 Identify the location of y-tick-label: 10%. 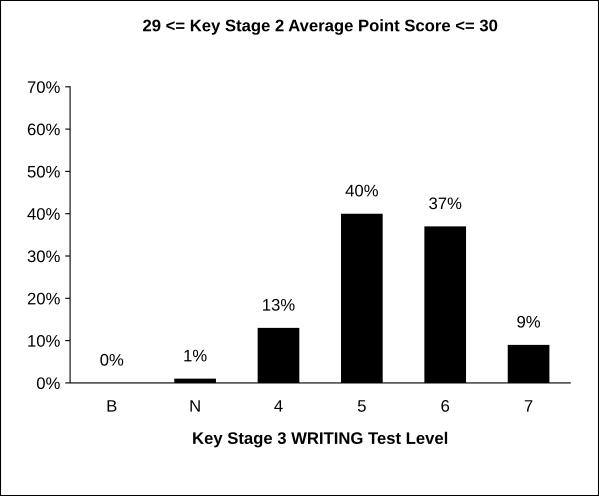
(44, 341).